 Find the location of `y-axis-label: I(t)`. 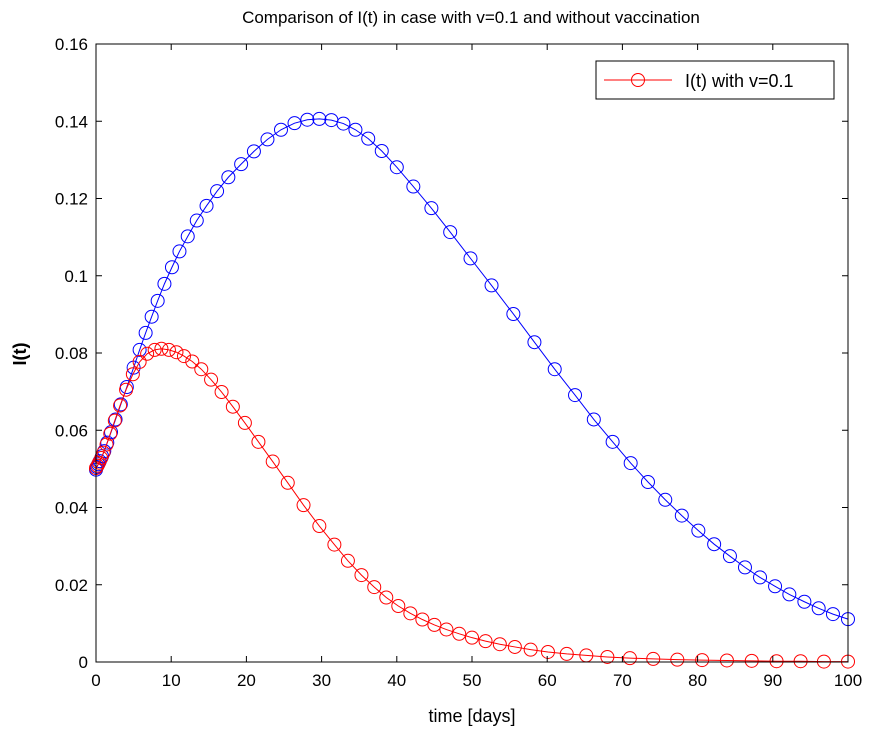

y-axis-label: I(t) is located at coordinates (20, 354).